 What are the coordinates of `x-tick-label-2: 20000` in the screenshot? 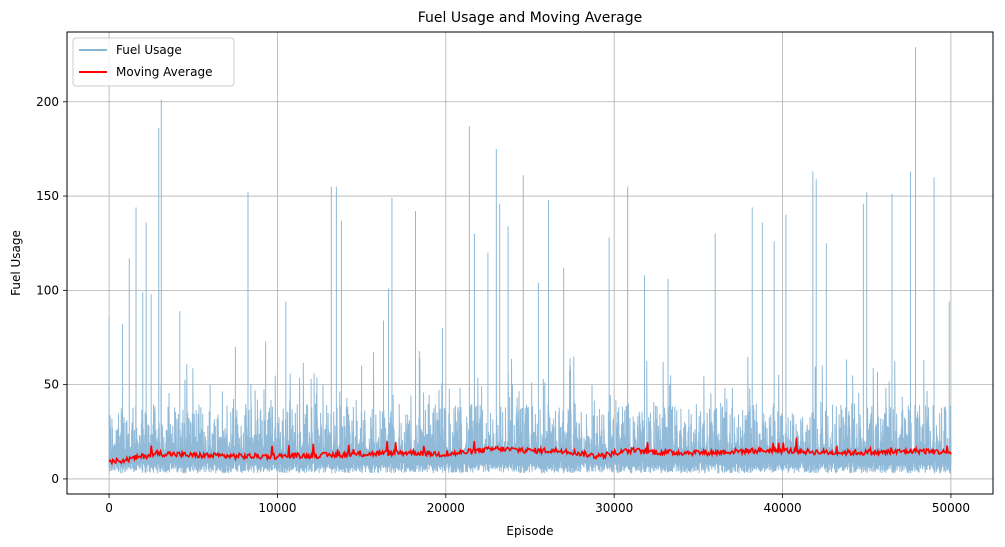 It's located at (446, 508).